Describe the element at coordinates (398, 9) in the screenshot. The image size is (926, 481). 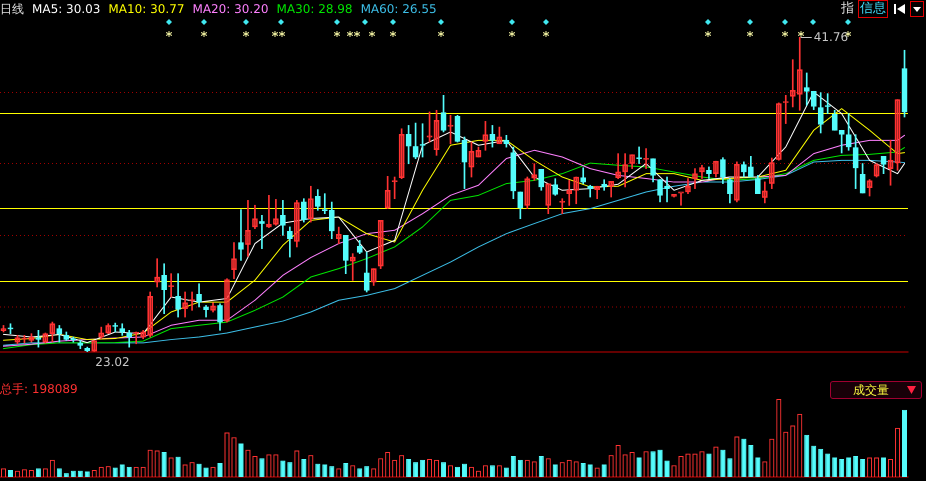
I see `text: MA60: 26.55` at that location.